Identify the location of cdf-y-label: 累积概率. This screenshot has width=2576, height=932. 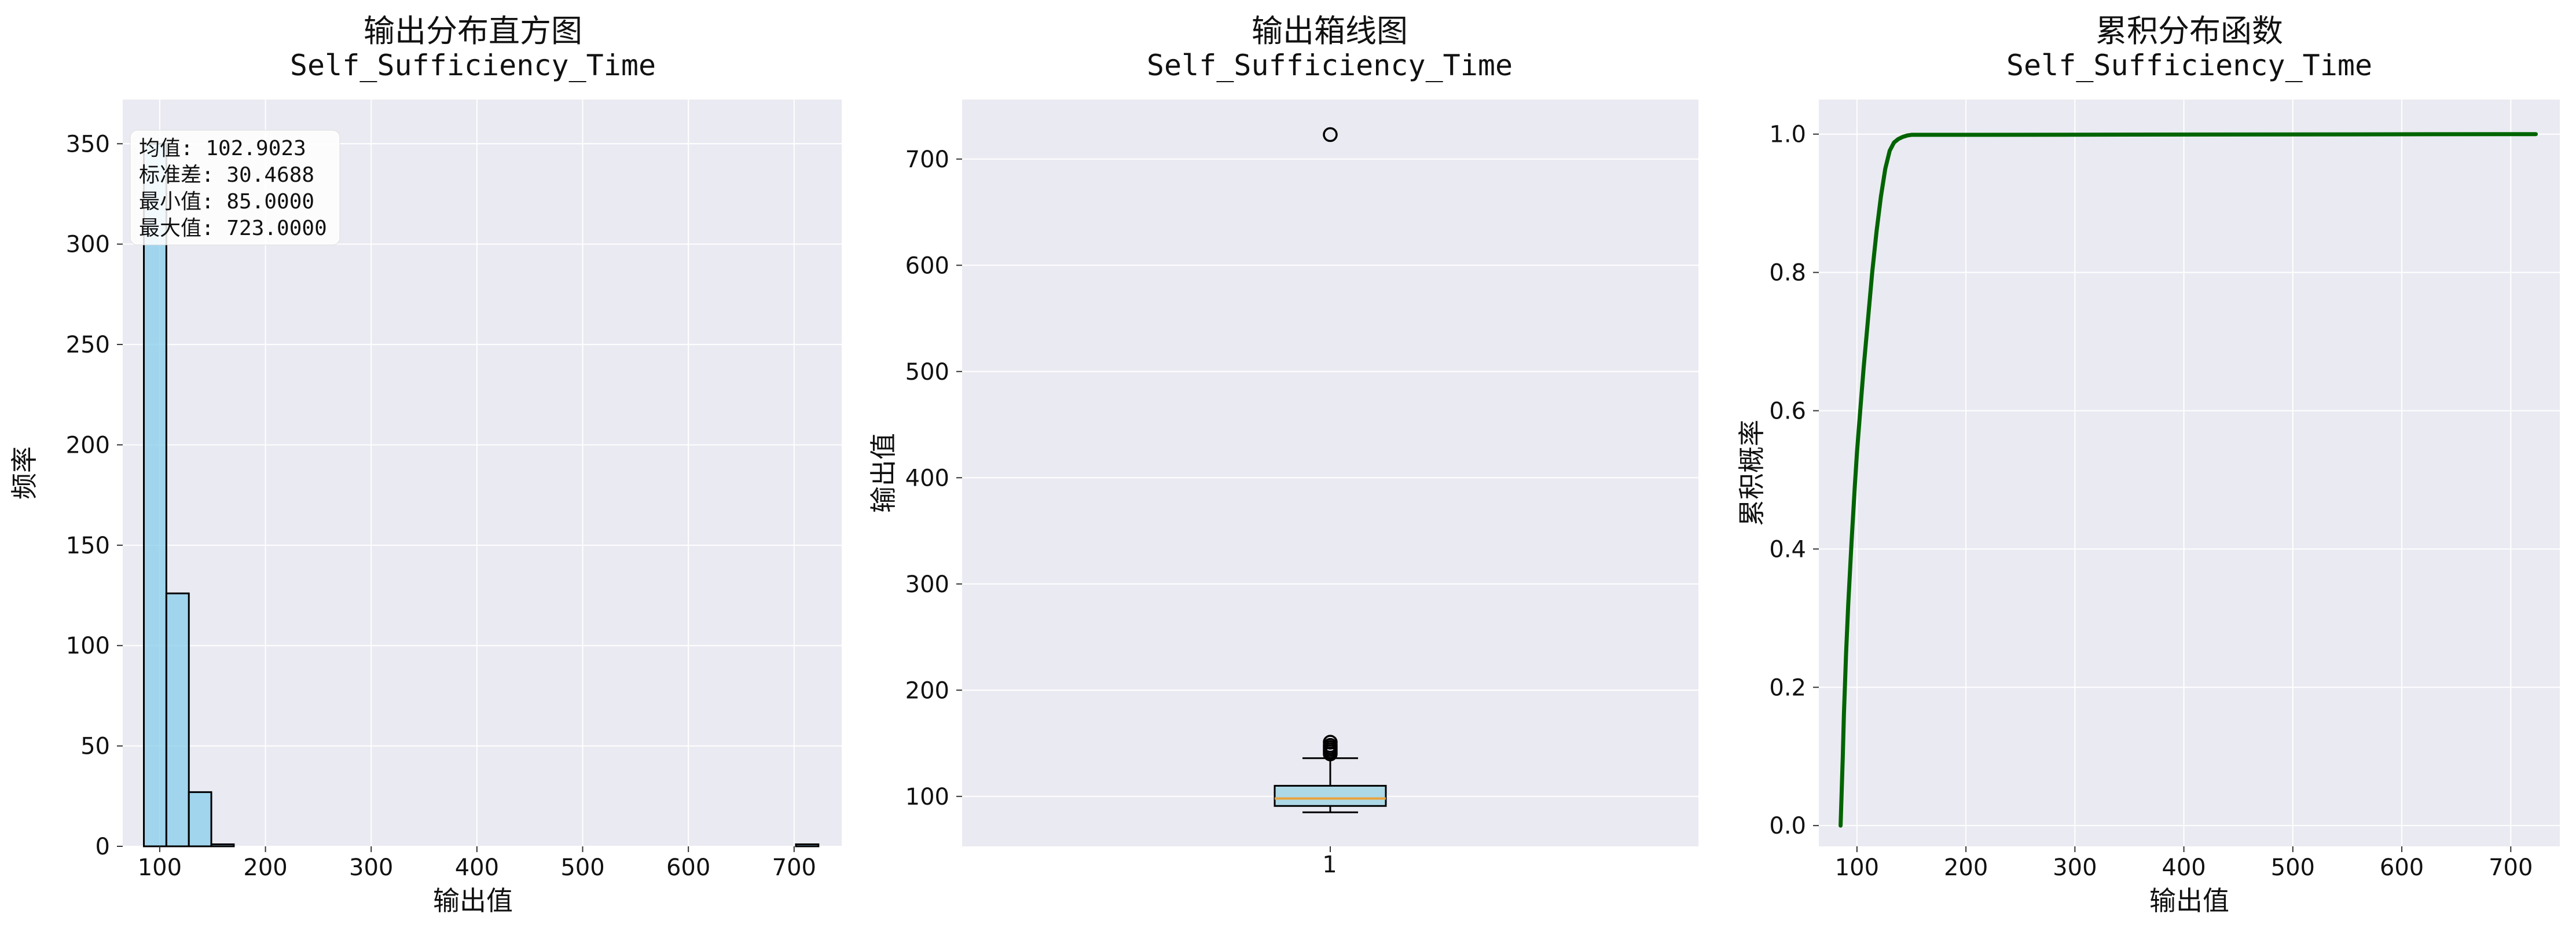
(1751, 473).